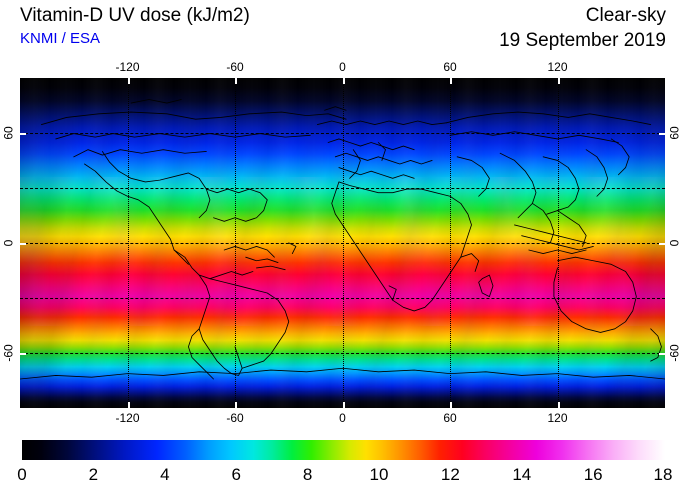  I want to click on xtick-bottom-120w, so click(128, 405).